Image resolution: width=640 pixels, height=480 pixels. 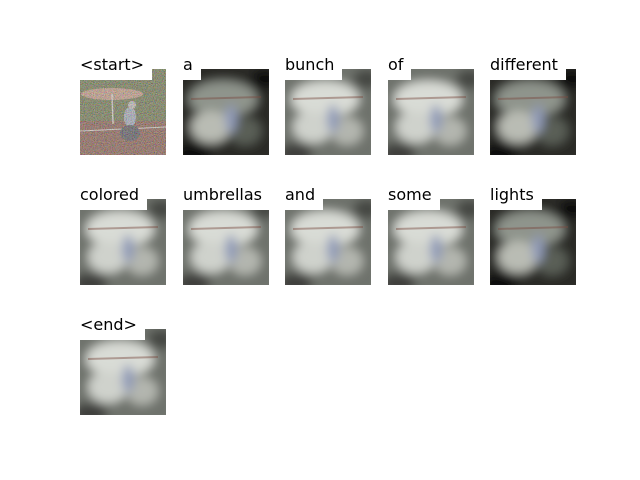 I want to click on attention-panel: different, so click(x=533, y=104).